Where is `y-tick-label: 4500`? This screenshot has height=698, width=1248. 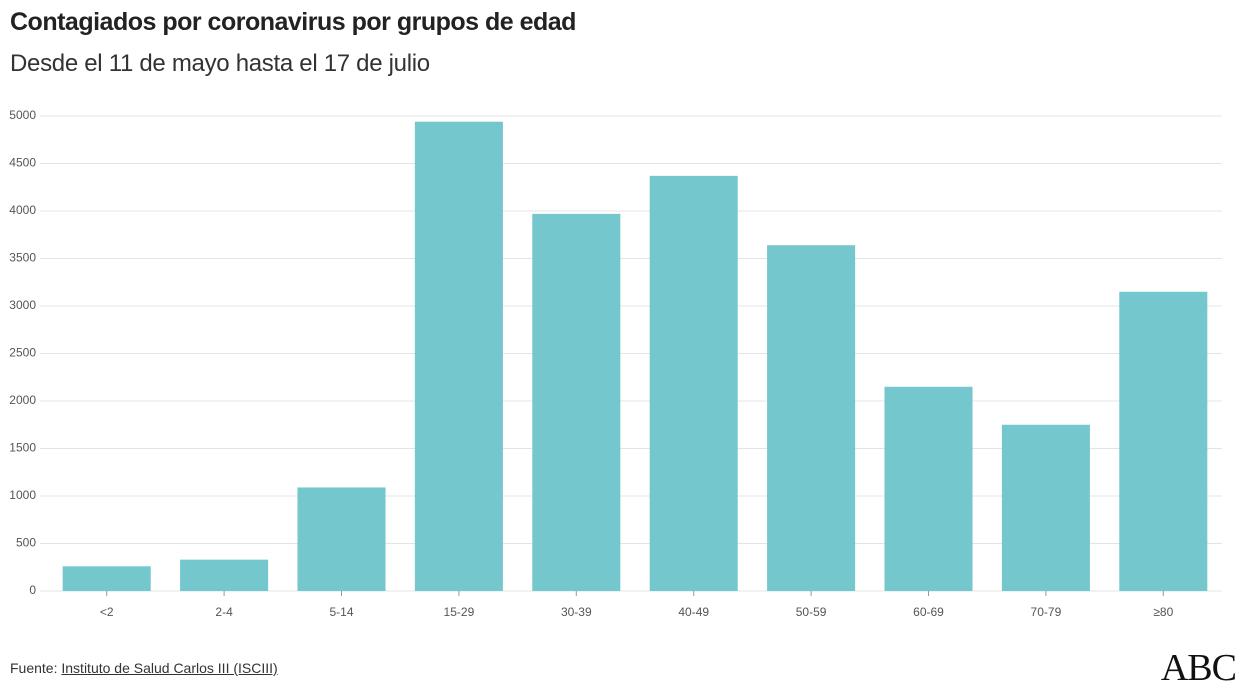 y-tick-label: 4500 is located at coordinates (22, 163).